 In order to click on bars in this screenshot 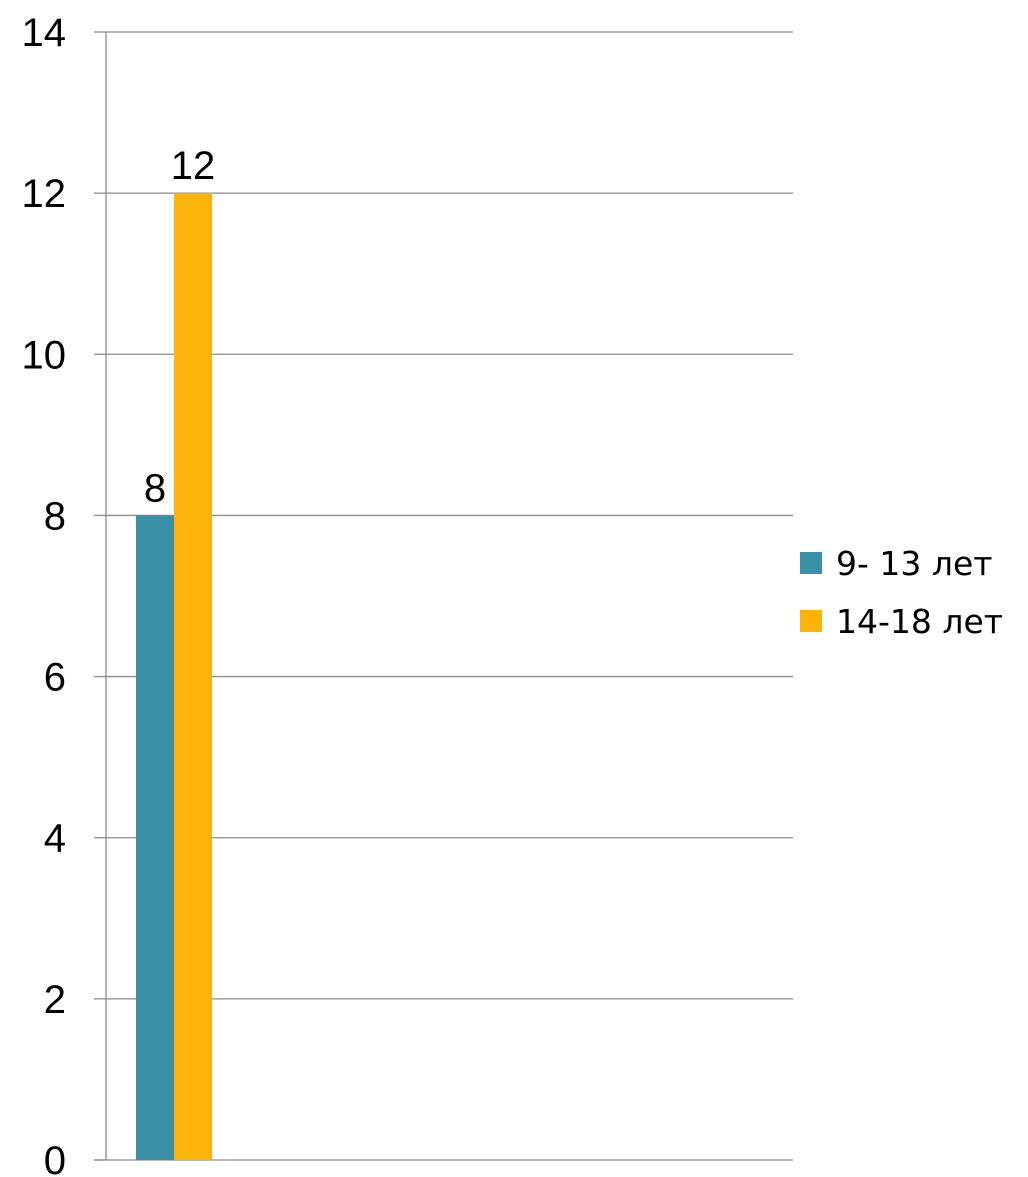, I will do `click(174, 677)`.